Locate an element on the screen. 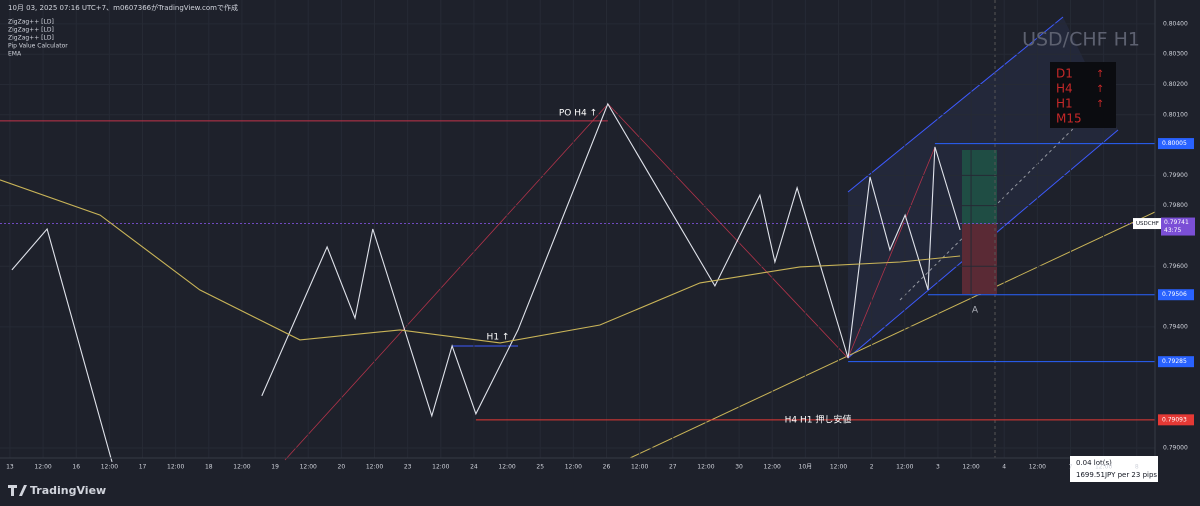  x-tick-label: 13 is located at coordinates (10, 467).